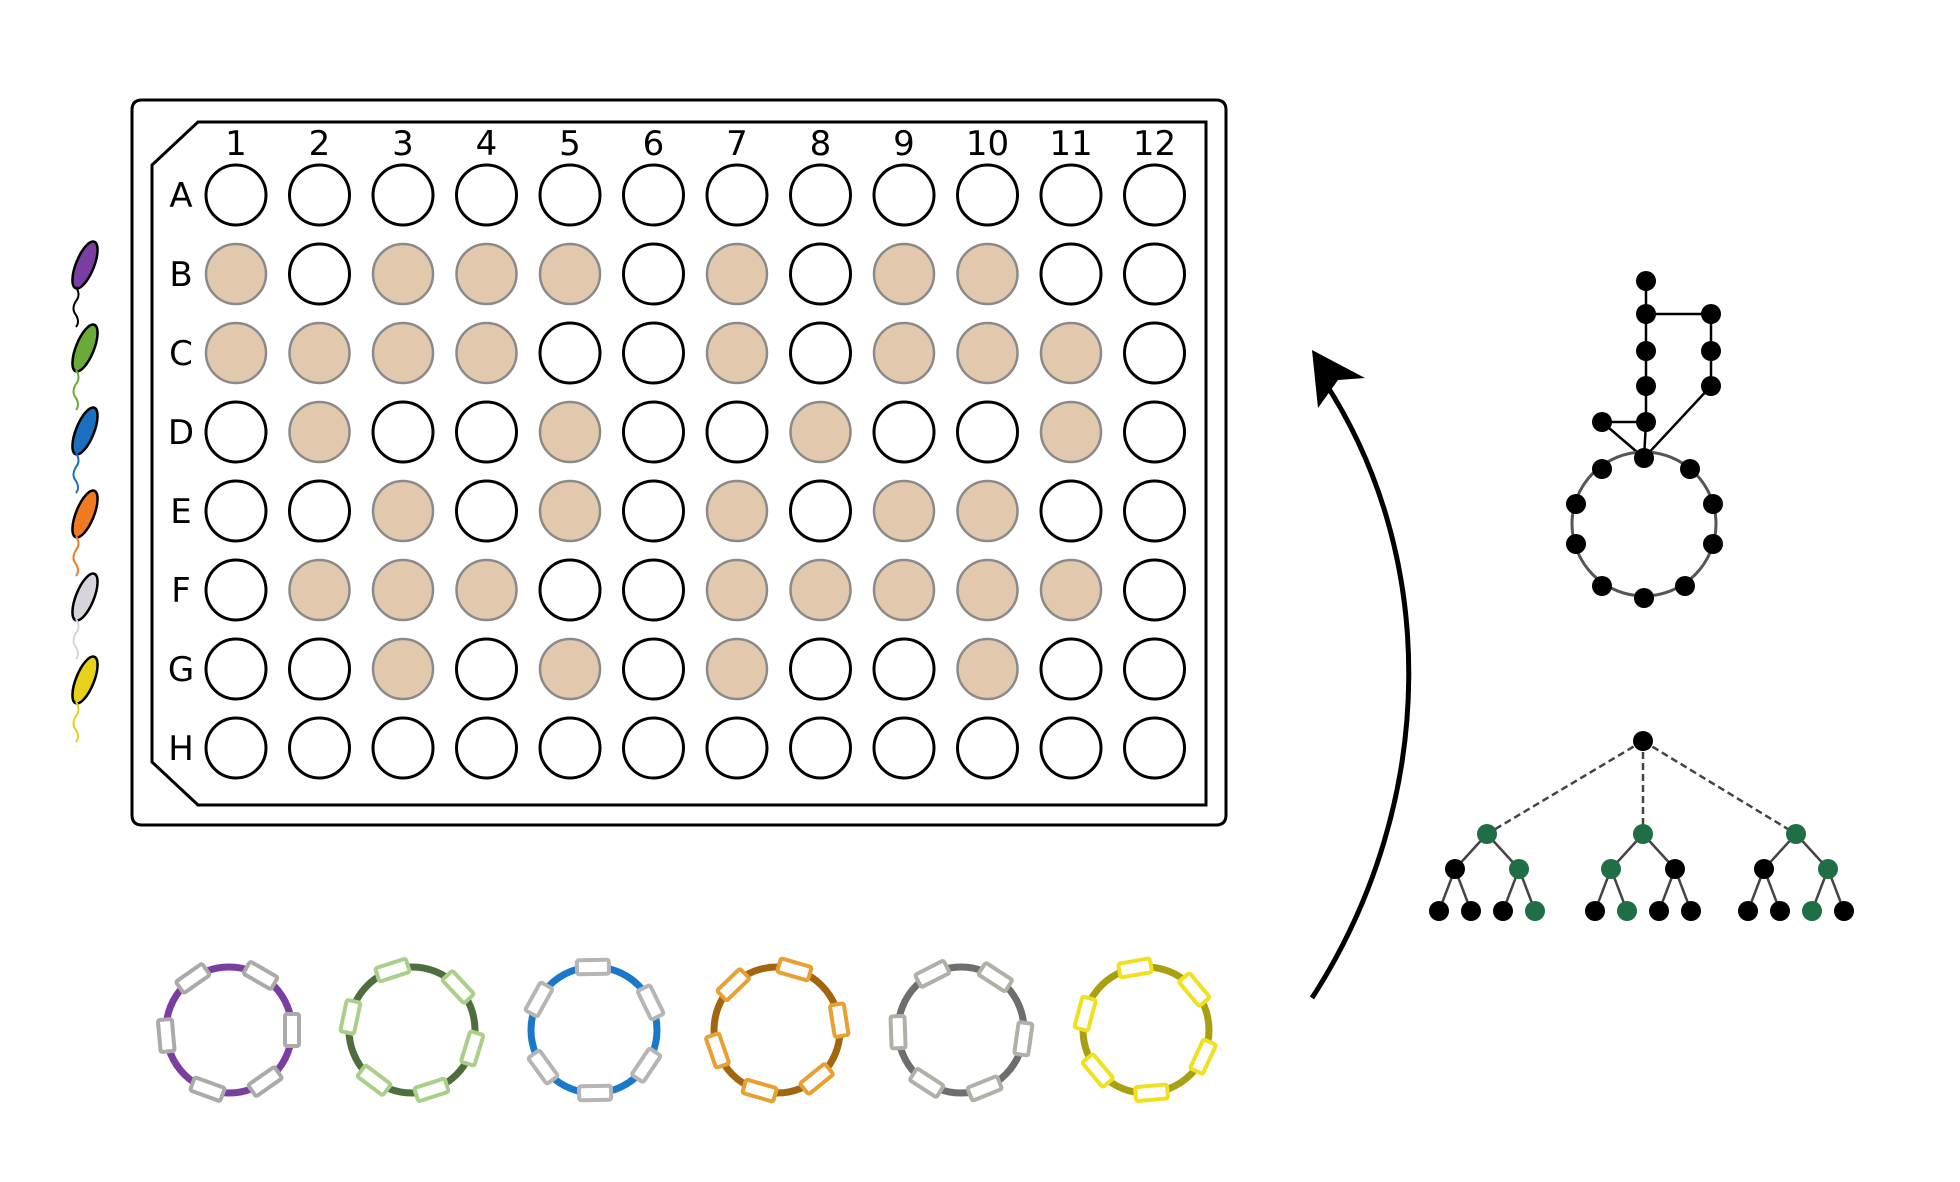  What do you see at coordinates (181, 591) in the screenshot?
I see `row-label: F` at bounding box center [181, 591].